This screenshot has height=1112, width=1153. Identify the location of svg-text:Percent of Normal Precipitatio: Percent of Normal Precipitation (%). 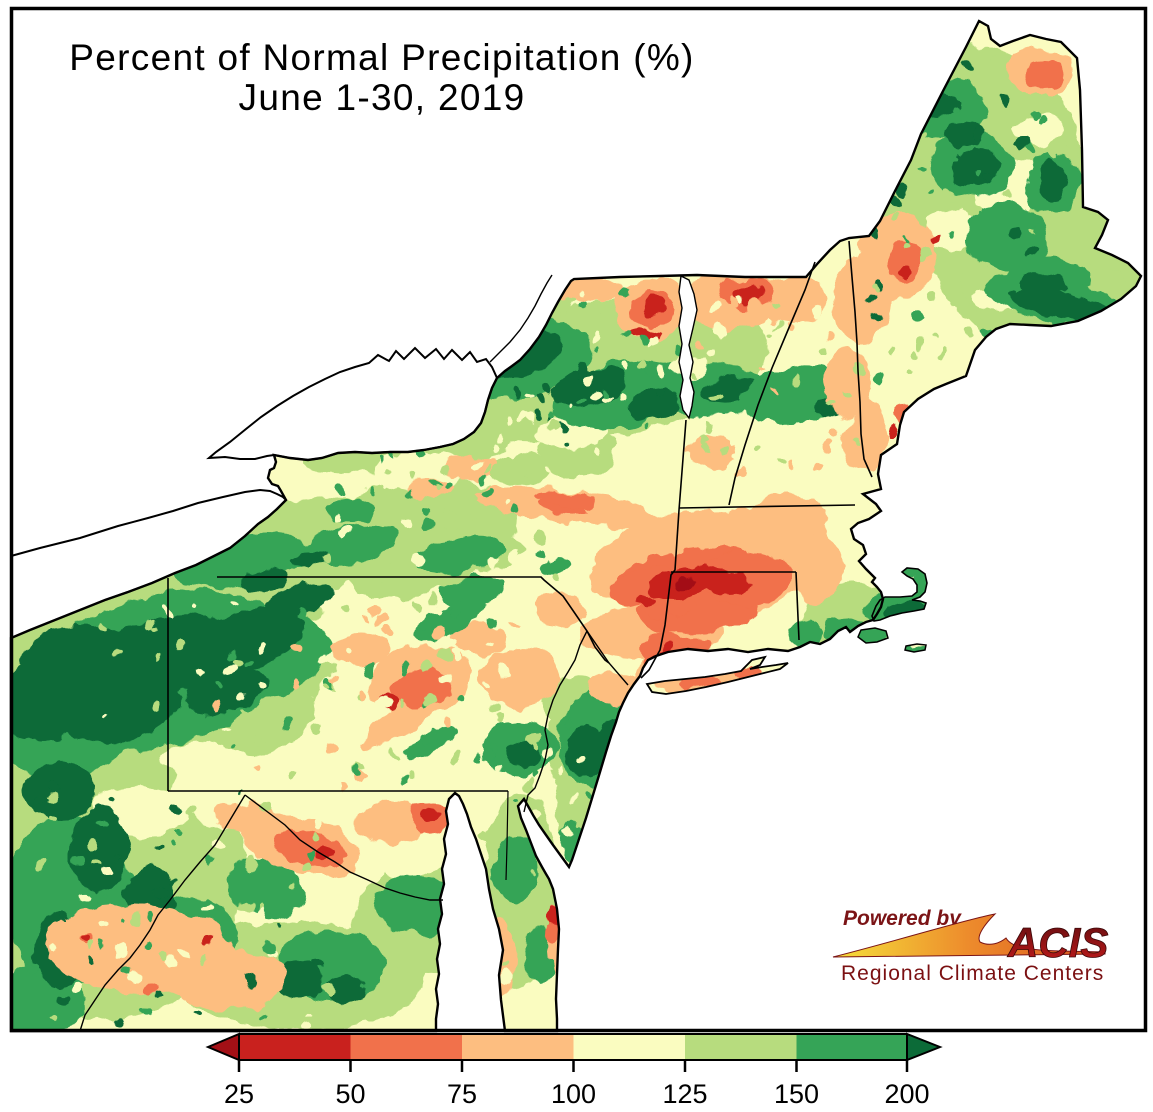
(381, 57).